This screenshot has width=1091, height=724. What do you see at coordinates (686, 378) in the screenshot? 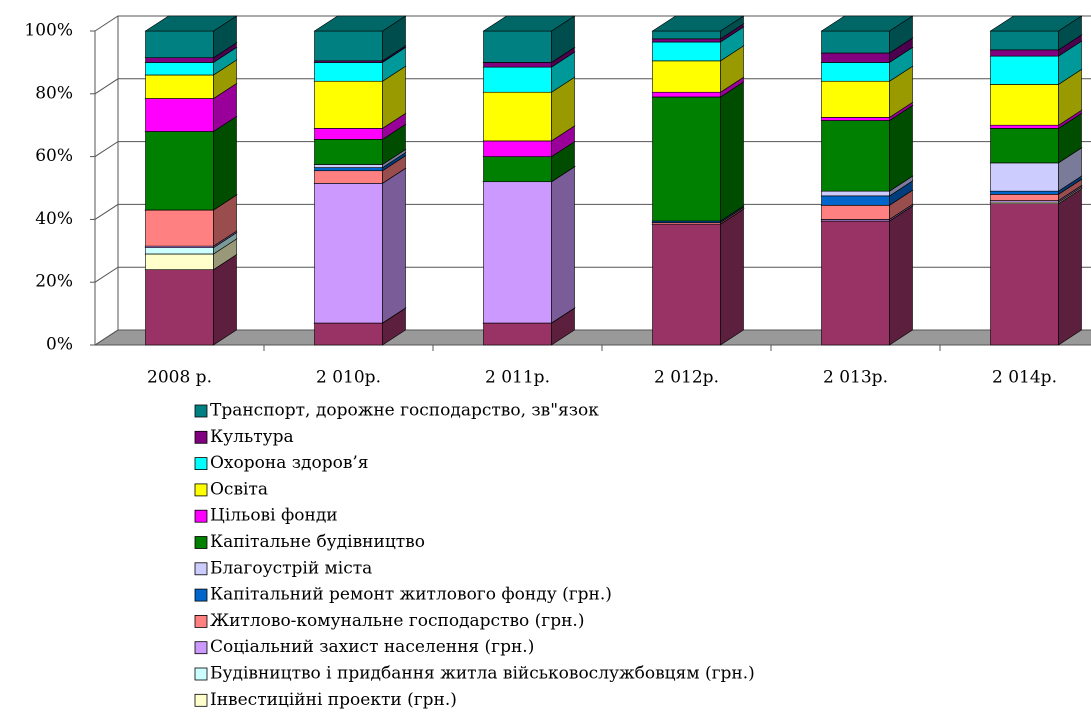
I see `x-tick-label: 2 012р.` at bounding box center [686, 378].